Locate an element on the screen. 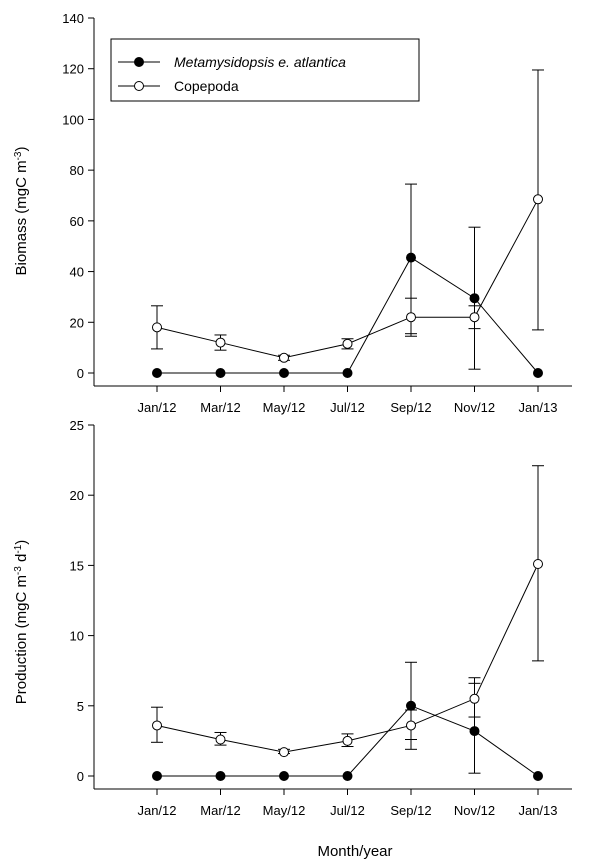 The image size is (598, 866). biomass-x-tick-label: May/12 is located at coordinates (284, 407).